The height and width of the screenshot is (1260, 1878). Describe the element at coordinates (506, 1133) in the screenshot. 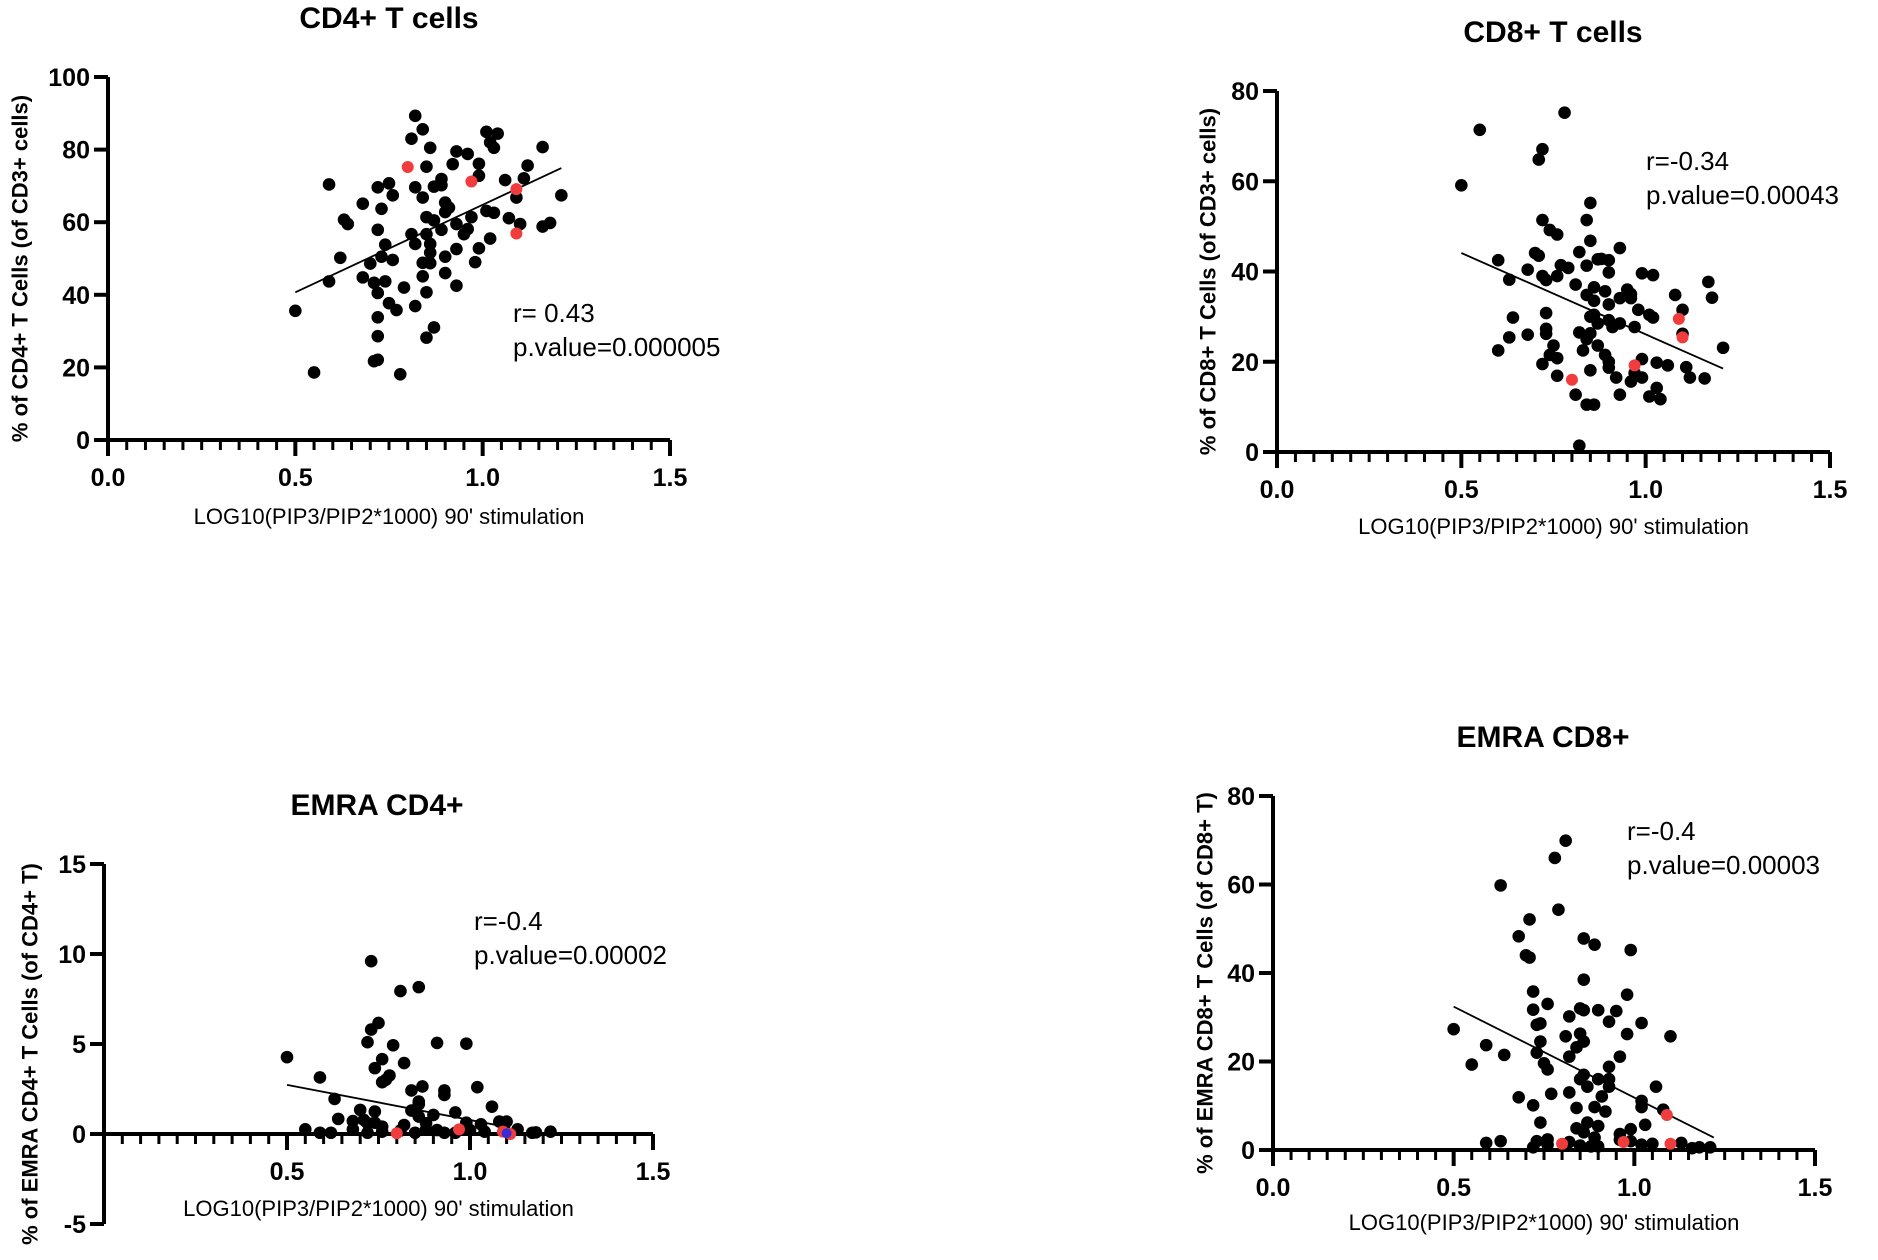

I see `data-point-highlight-blue` at that location.